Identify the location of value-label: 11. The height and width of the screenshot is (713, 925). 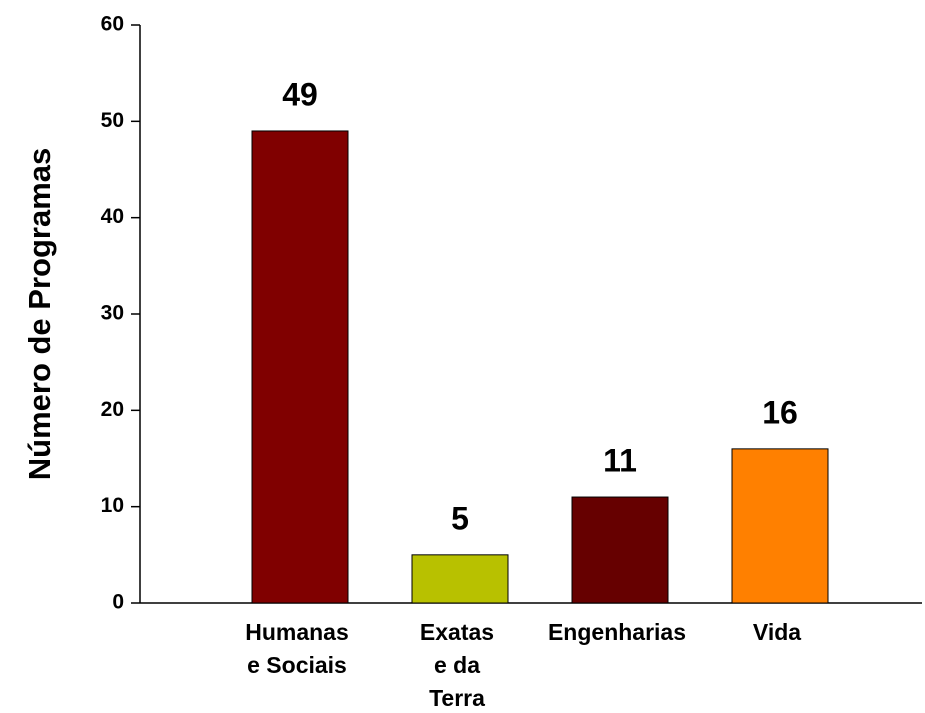
(620, 460).